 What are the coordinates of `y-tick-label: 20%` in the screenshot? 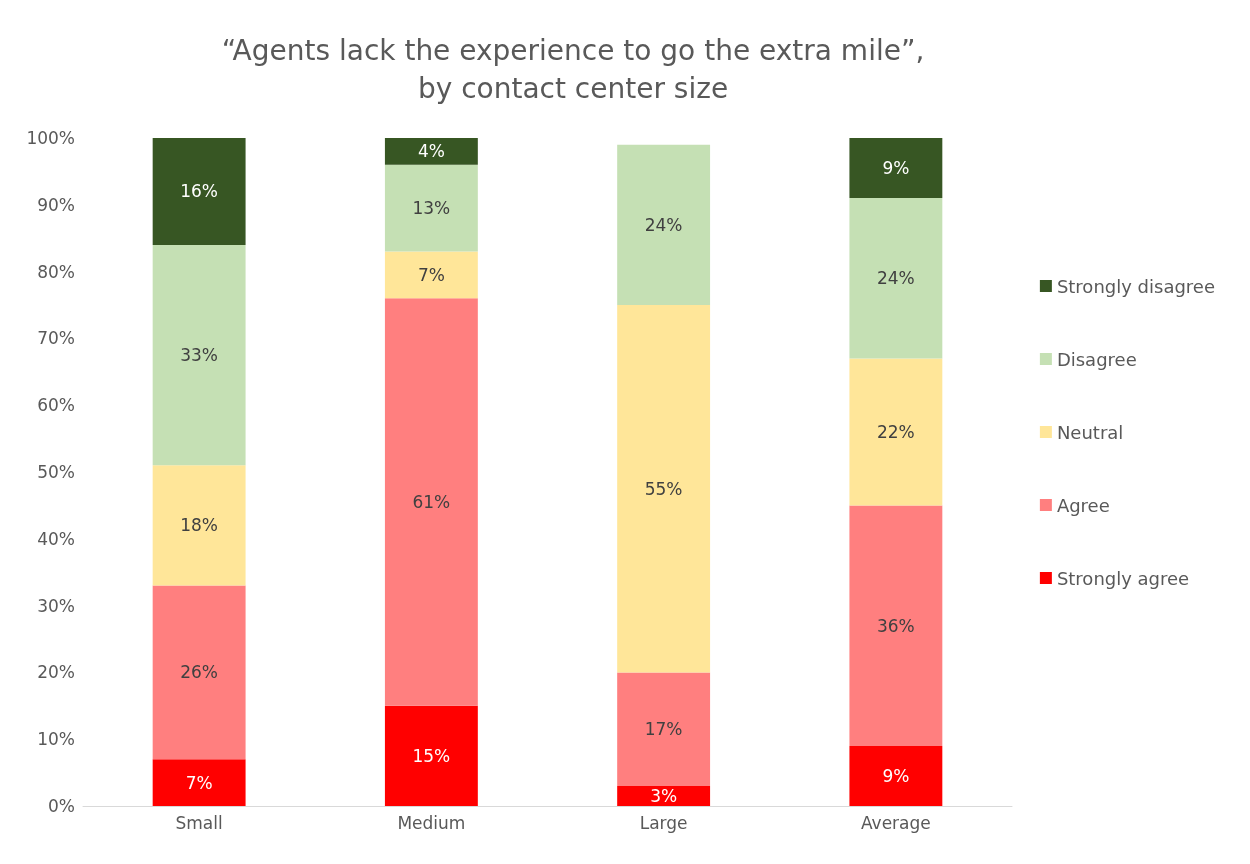 It's located at (56, 672).